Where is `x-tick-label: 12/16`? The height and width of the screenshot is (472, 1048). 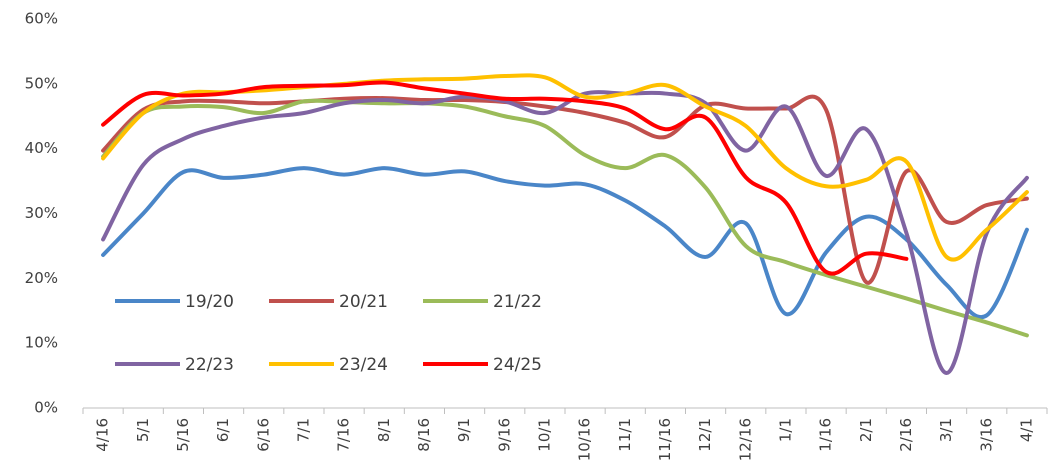 x-tick-label: 12/16 is located at coordinates (745, 439).